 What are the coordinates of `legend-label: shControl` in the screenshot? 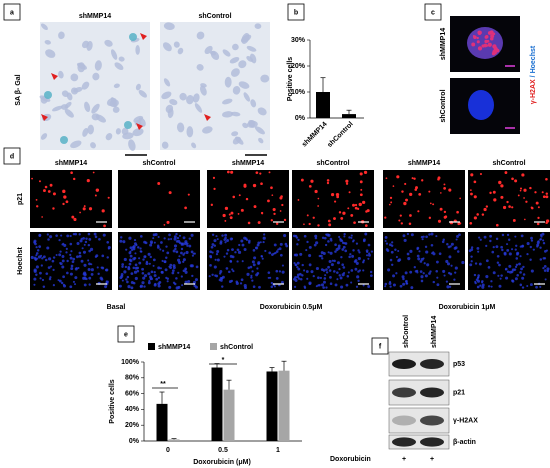 It's located at (236, 347).